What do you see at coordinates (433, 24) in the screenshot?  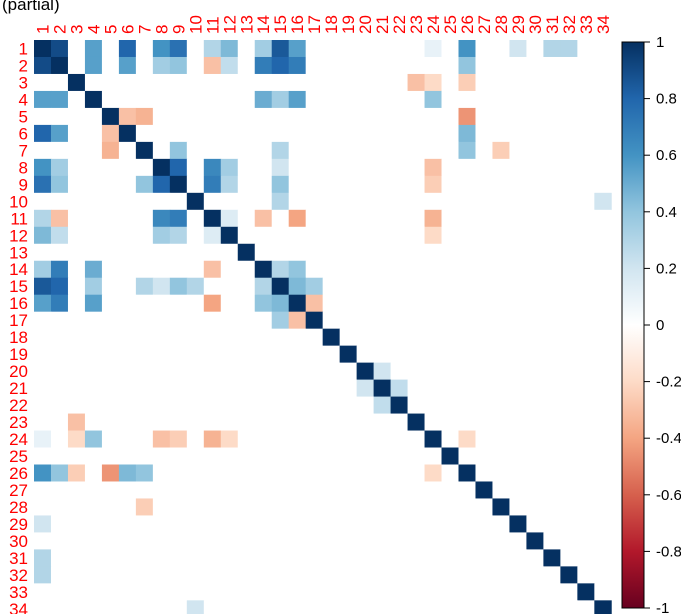 I see `column-label-24: 24` at bounding box center [433, 24].